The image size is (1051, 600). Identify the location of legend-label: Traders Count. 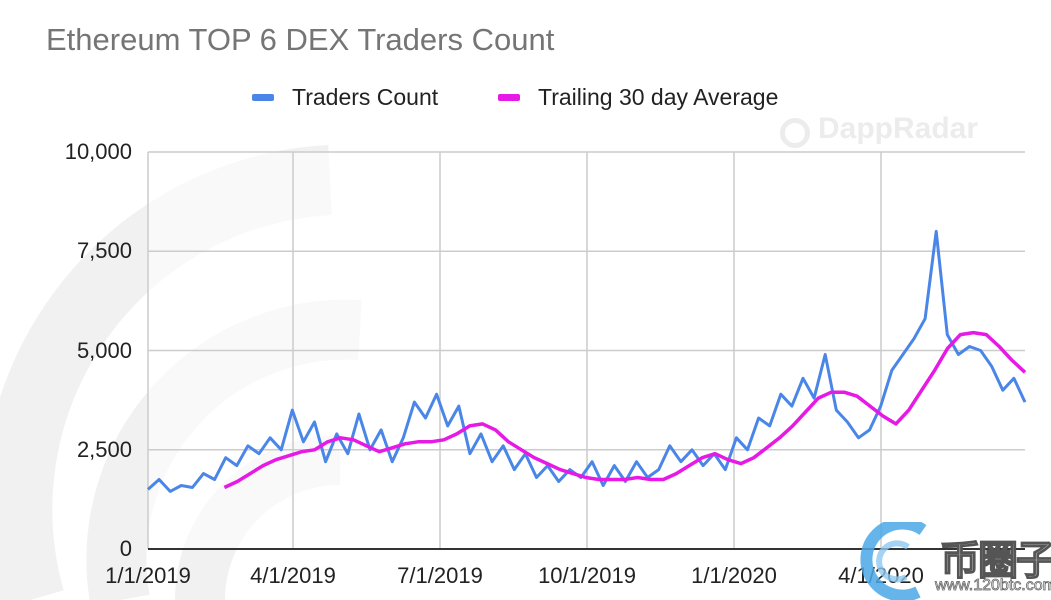
(365, 97).